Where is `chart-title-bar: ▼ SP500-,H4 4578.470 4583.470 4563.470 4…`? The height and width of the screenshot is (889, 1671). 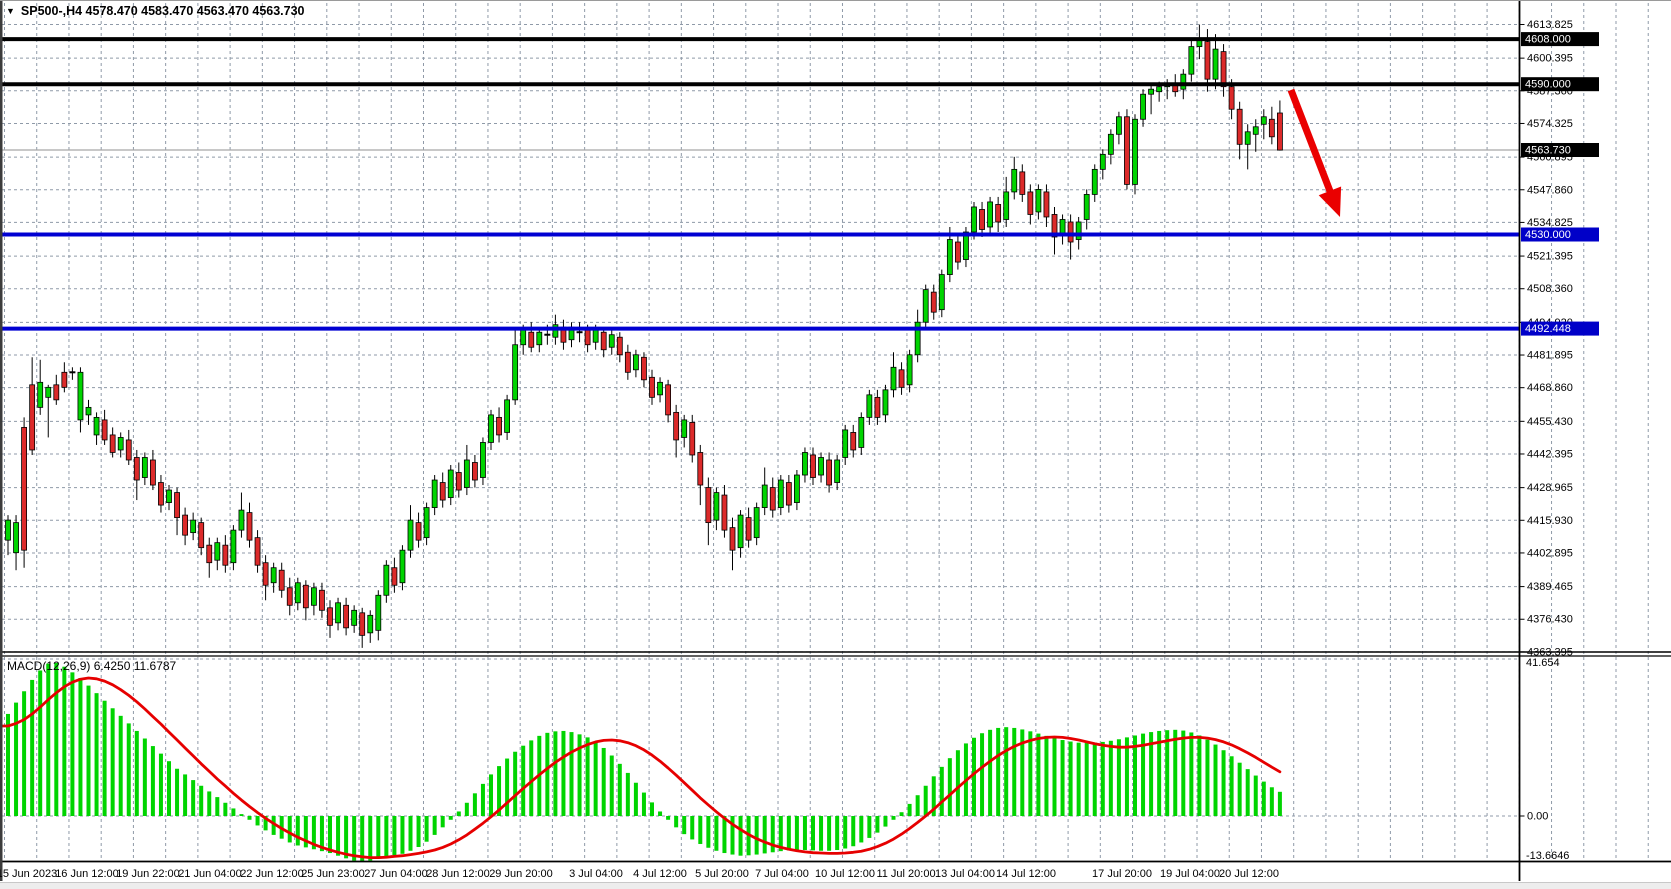
chart-title-bar: ▼ SP500-,H4 4578.470 4583.470 4563.470 4… is located at coordinates (155, 11).